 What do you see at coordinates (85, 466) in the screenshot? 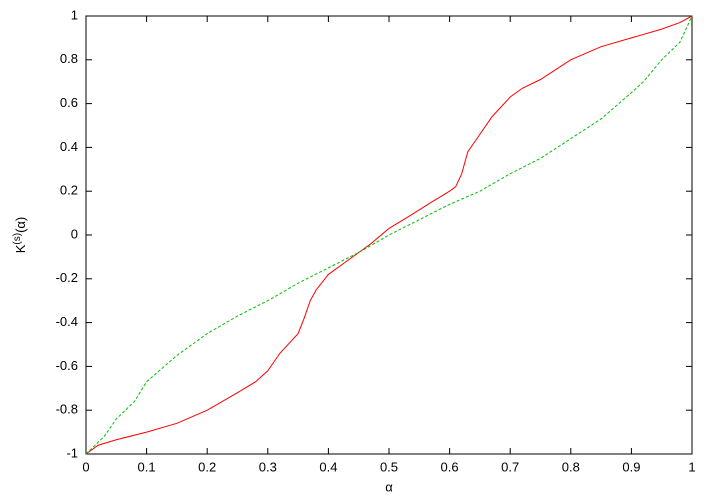
I see `x-tick-label: 0` at bounding box center [85, 466].